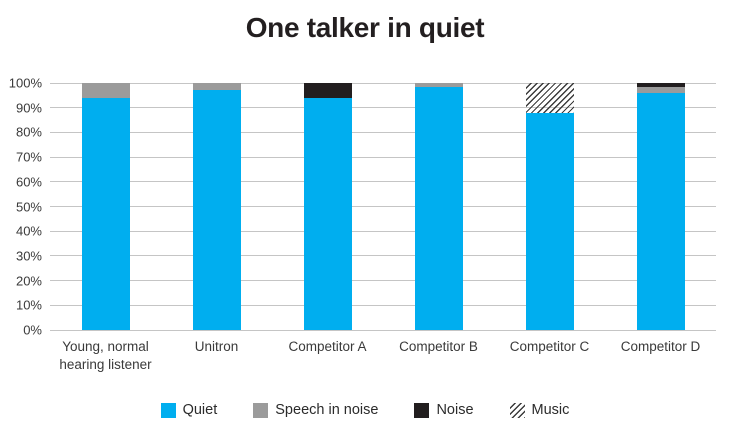  Describe the element at coordinates (327, 410) in the screenshot. I see `legend-label: Speech in noise` at that location.